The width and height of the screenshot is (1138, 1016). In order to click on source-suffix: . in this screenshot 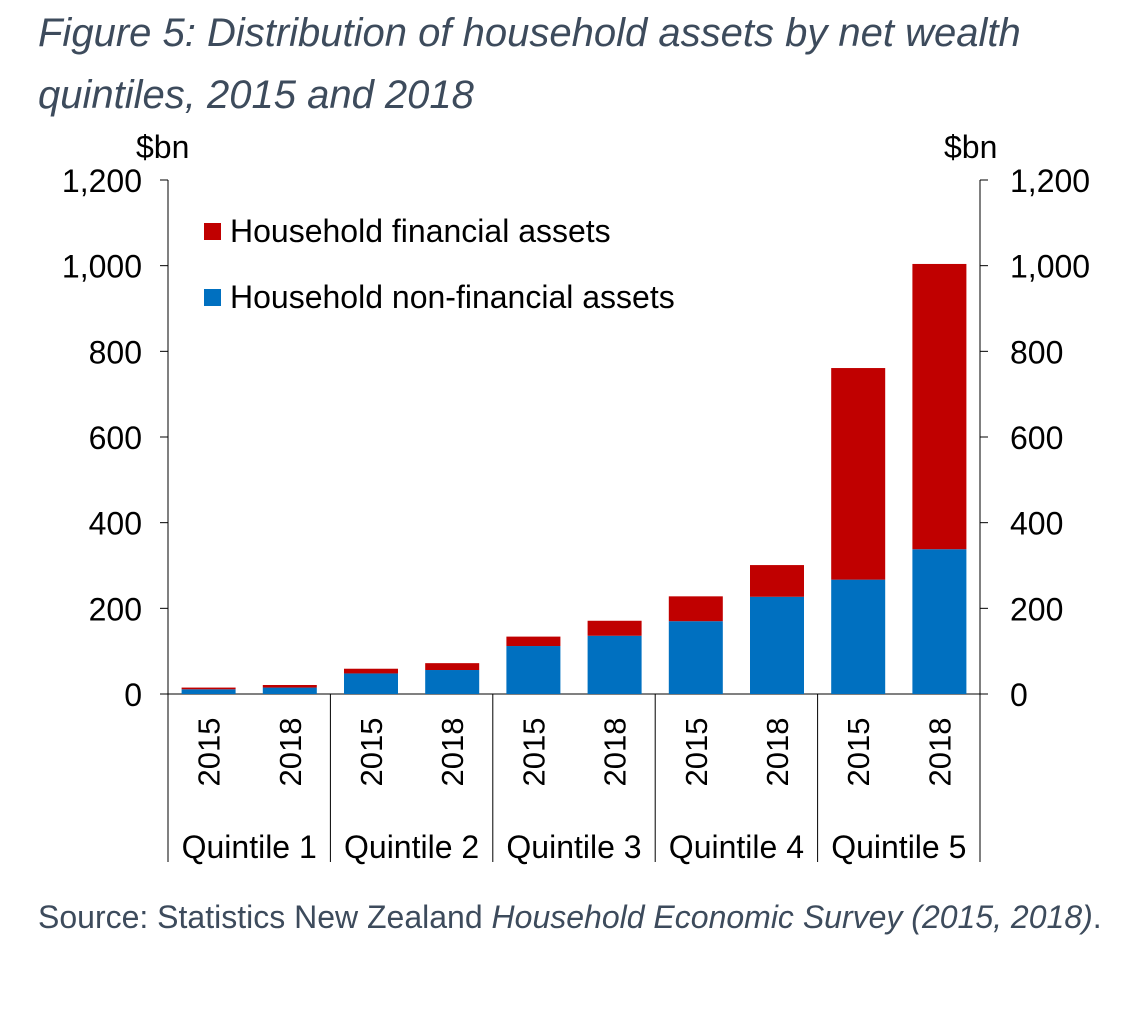, I will do `click(1097, 917)`.